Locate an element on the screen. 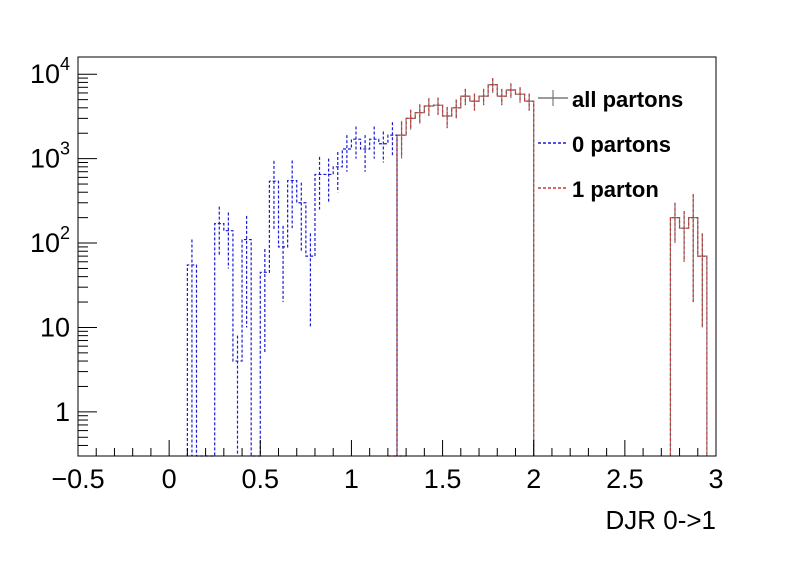  y-tick-label: 10 is located at coordinates (55, 327).